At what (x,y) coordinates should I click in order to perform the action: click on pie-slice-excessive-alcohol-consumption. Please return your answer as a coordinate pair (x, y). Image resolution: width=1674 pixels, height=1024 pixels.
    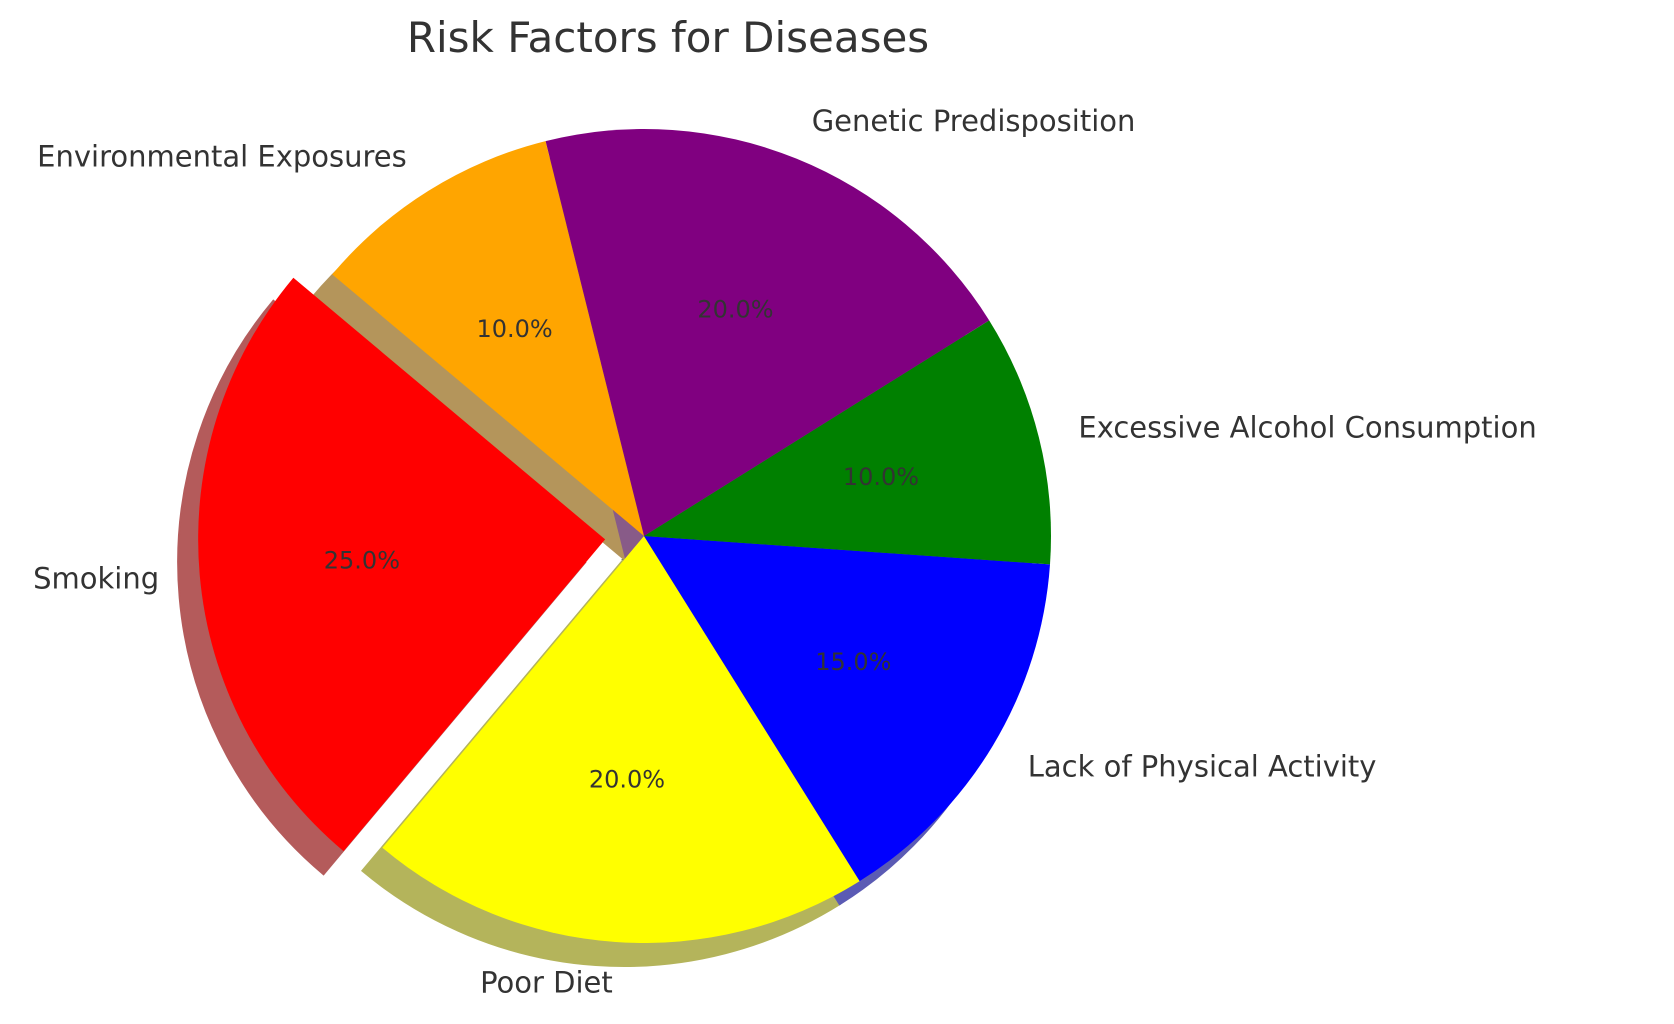
    Looking at the image, I should click on (847, 442).